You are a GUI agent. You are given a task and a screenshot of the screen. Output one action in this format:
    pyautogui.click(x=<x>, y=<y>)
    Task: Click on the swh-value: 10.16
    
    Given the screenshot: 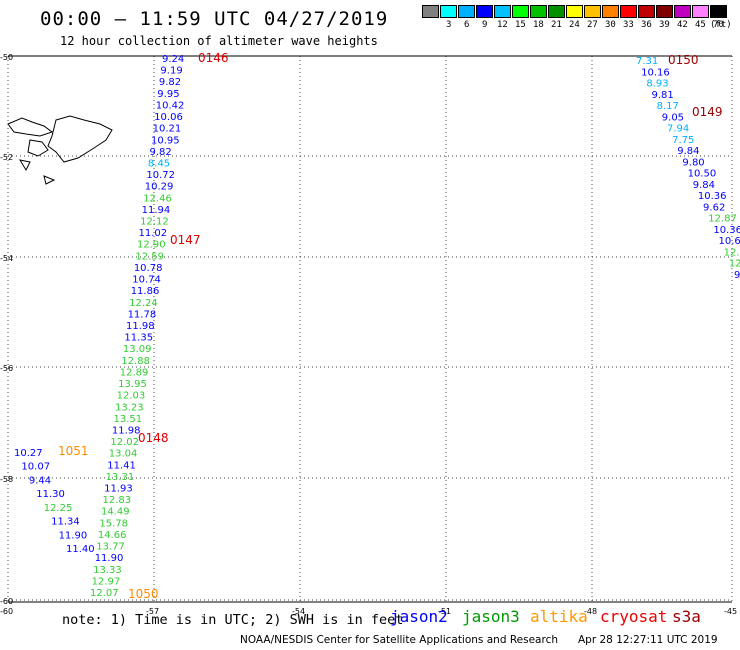 What is the action you would take?
    pyautogui.click(x=655, y=72)
    